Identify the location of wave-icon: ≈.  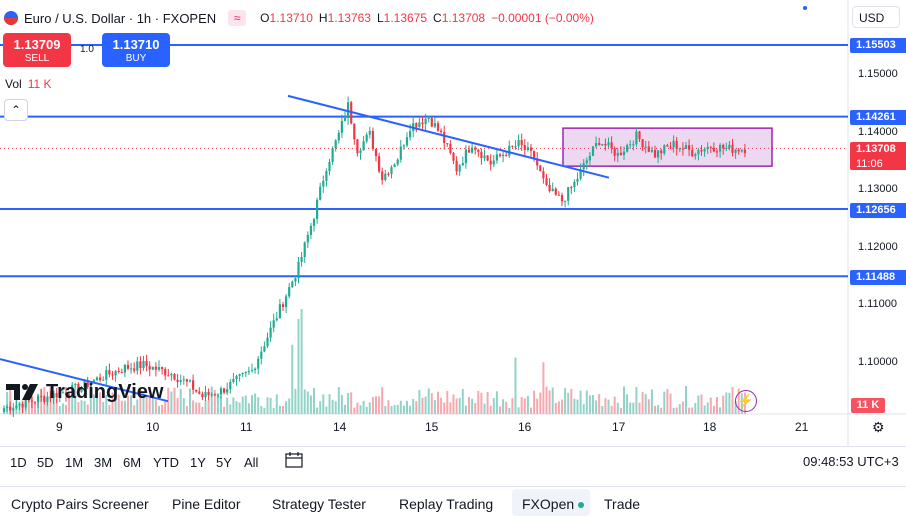
(237, 18).